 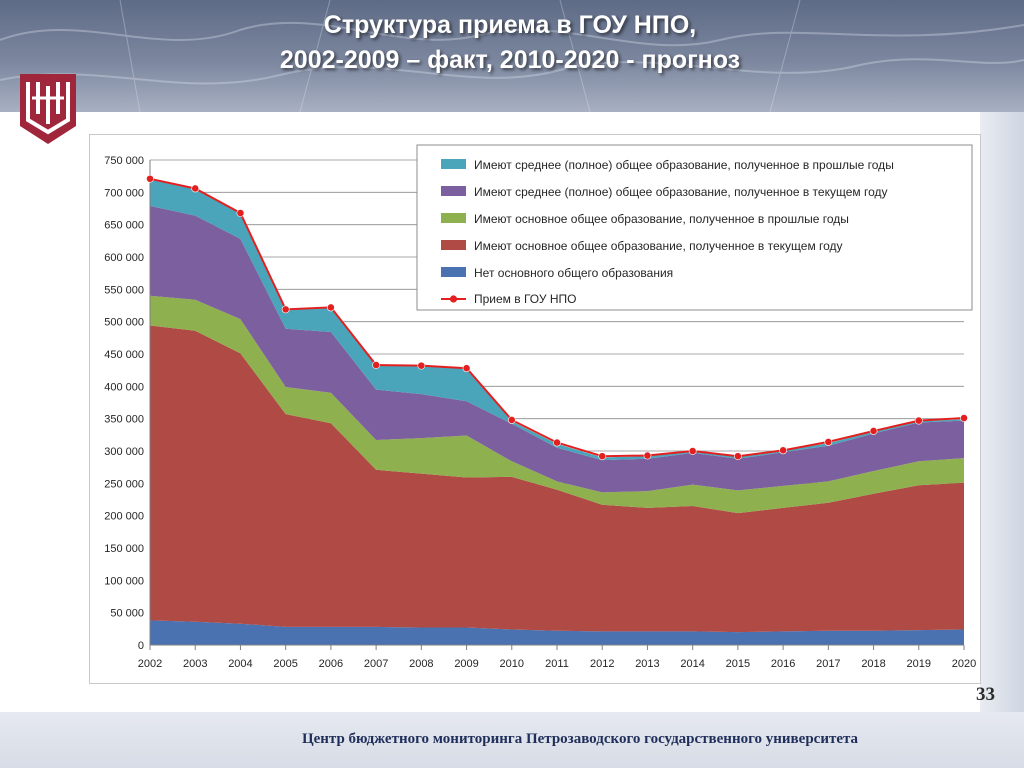 I want to click on legend-line-marker, so click(x=453, y=299).